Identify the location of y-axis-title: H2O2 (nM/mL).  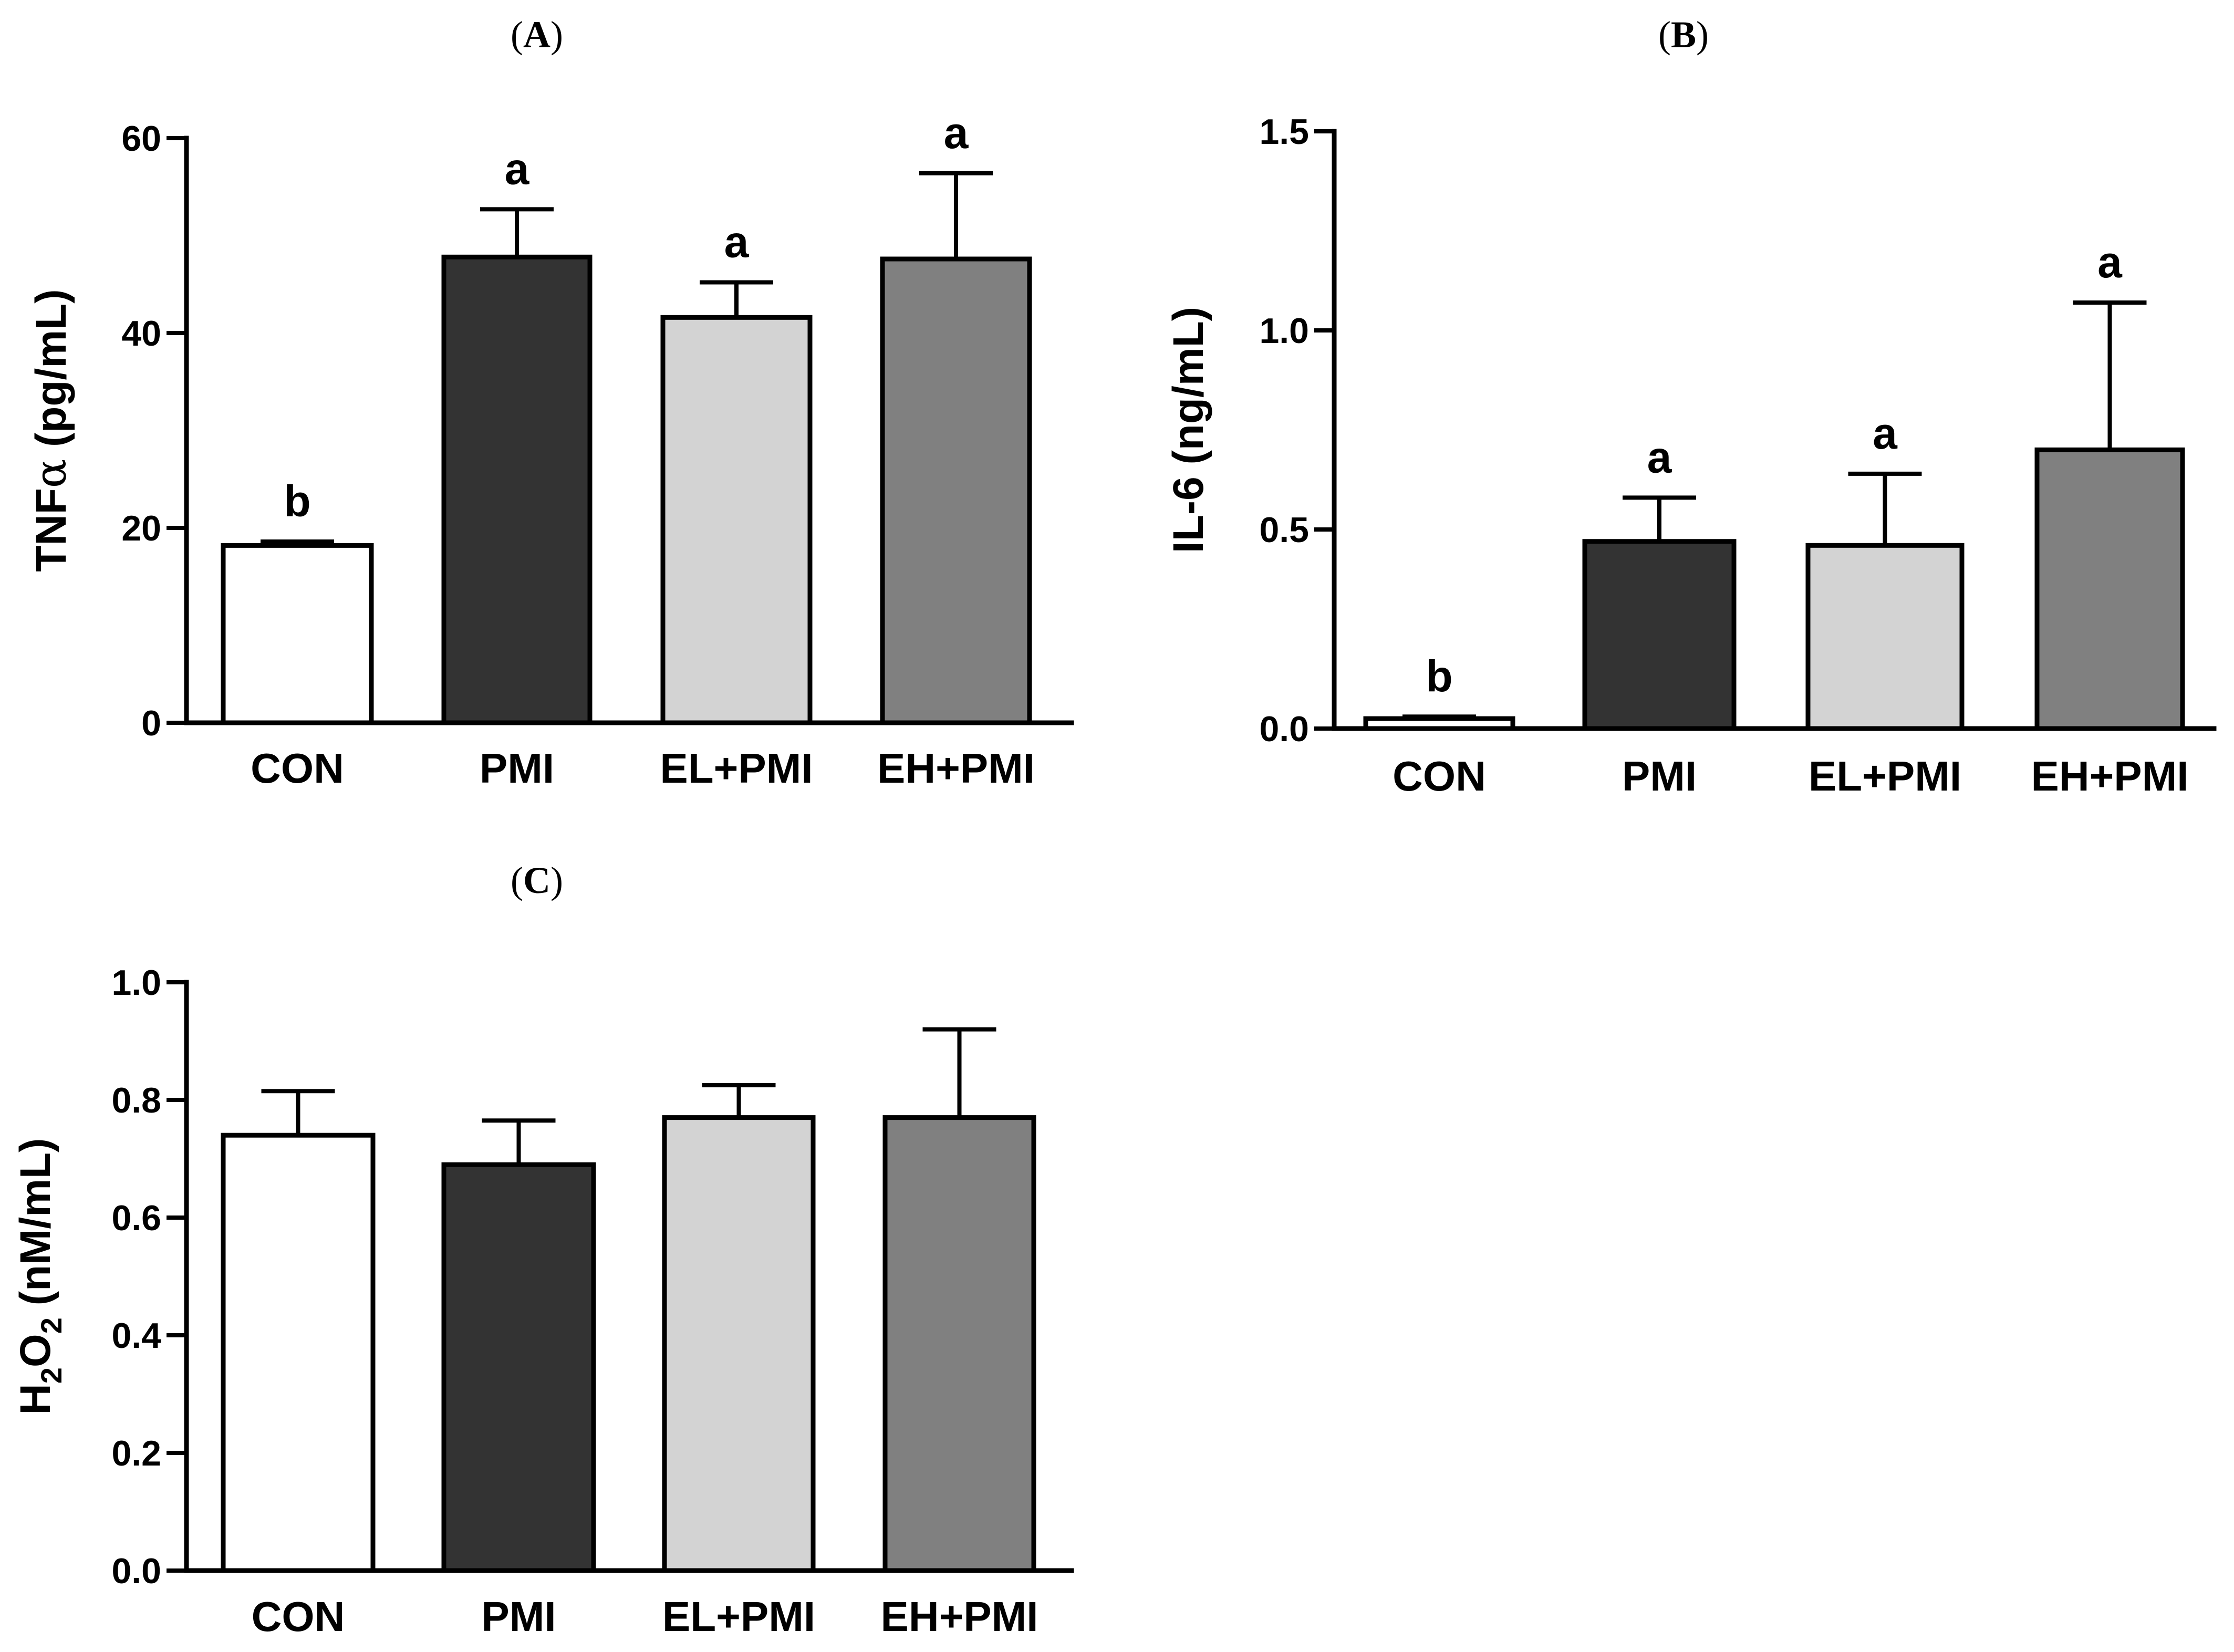
(40, 1276).